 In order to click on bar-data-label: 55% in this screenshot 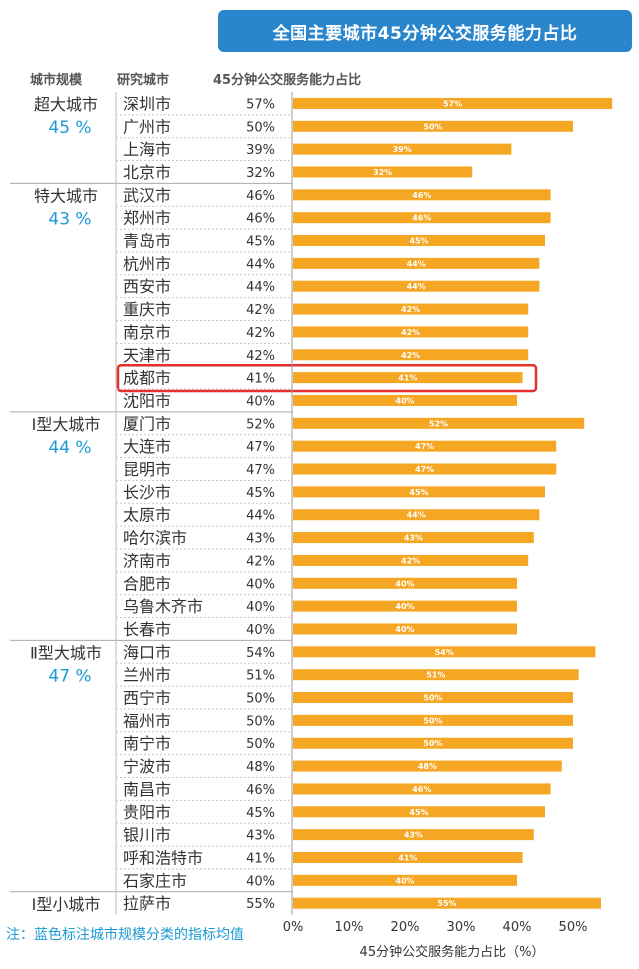, I will do `click(446, 903)`.